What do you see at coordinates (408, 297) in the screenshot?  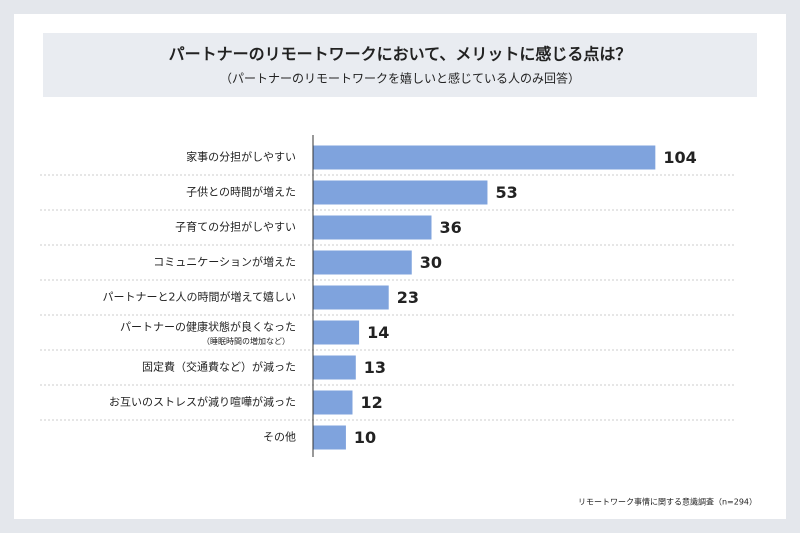 I see `value-label: 23` at bounding box center [408, 297].